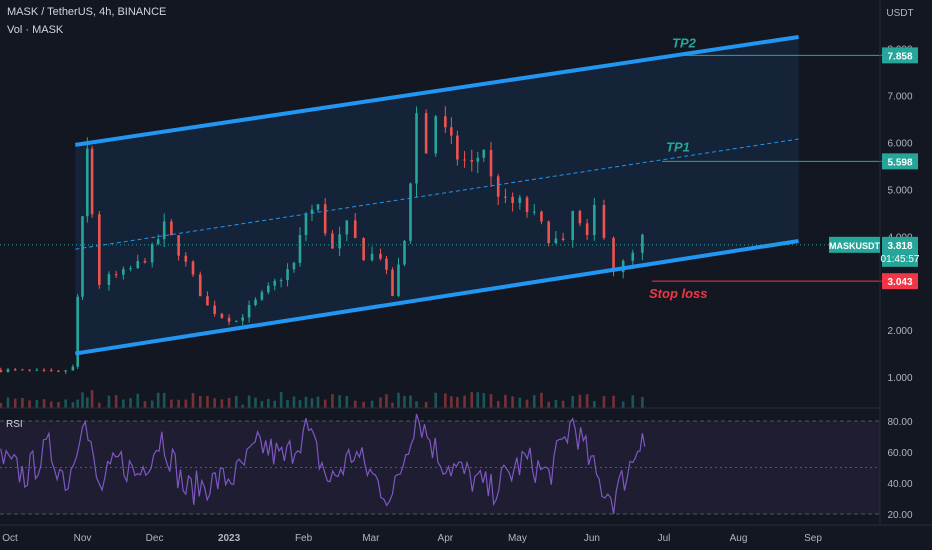  What do you see at coordinates (899, 56) in the screenshot?
I see `tp2-price-text: 7.858` at bounding box center [899, 56].